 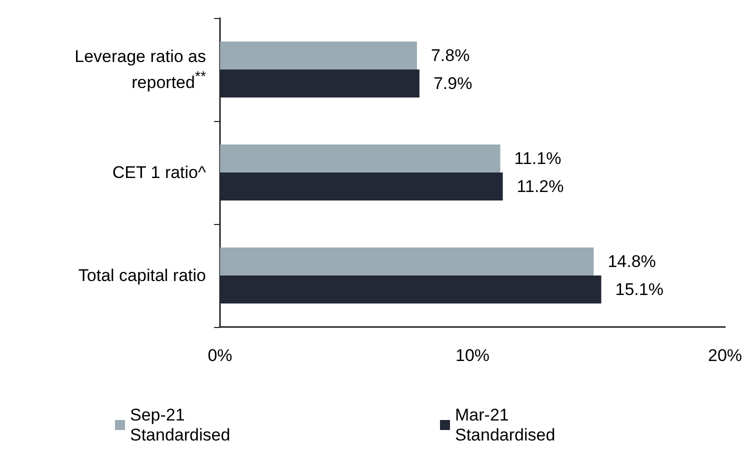 What do you see at coordinates (452, 83) in the screenshot?
I see `data-label: 7.9%` at bounding box center [452, 83].